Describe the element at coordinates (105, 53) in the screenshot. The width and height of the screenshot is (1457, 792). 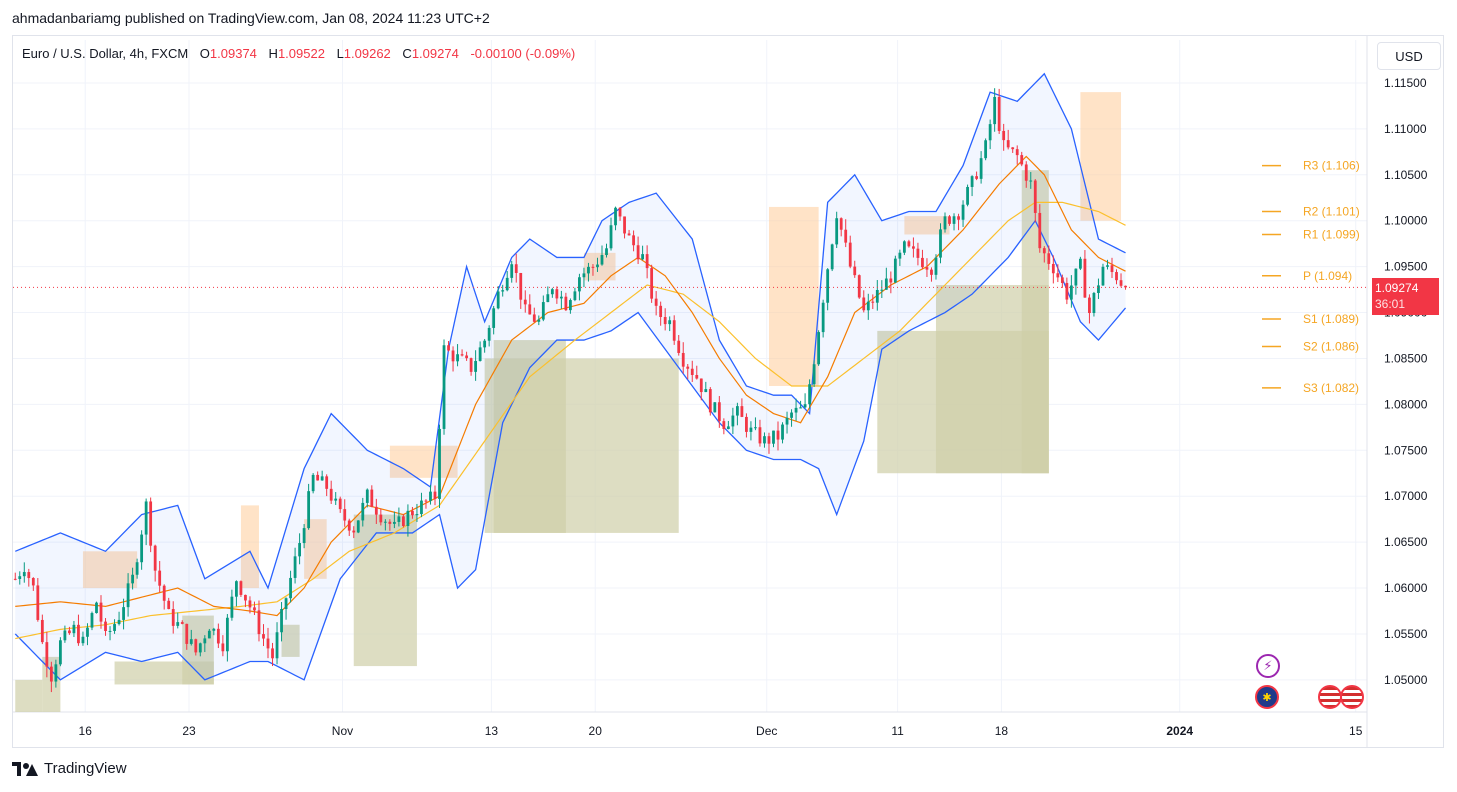
I see `symbol-name: Euro / U.S. Dollar, 4h, FXCM` at that location.